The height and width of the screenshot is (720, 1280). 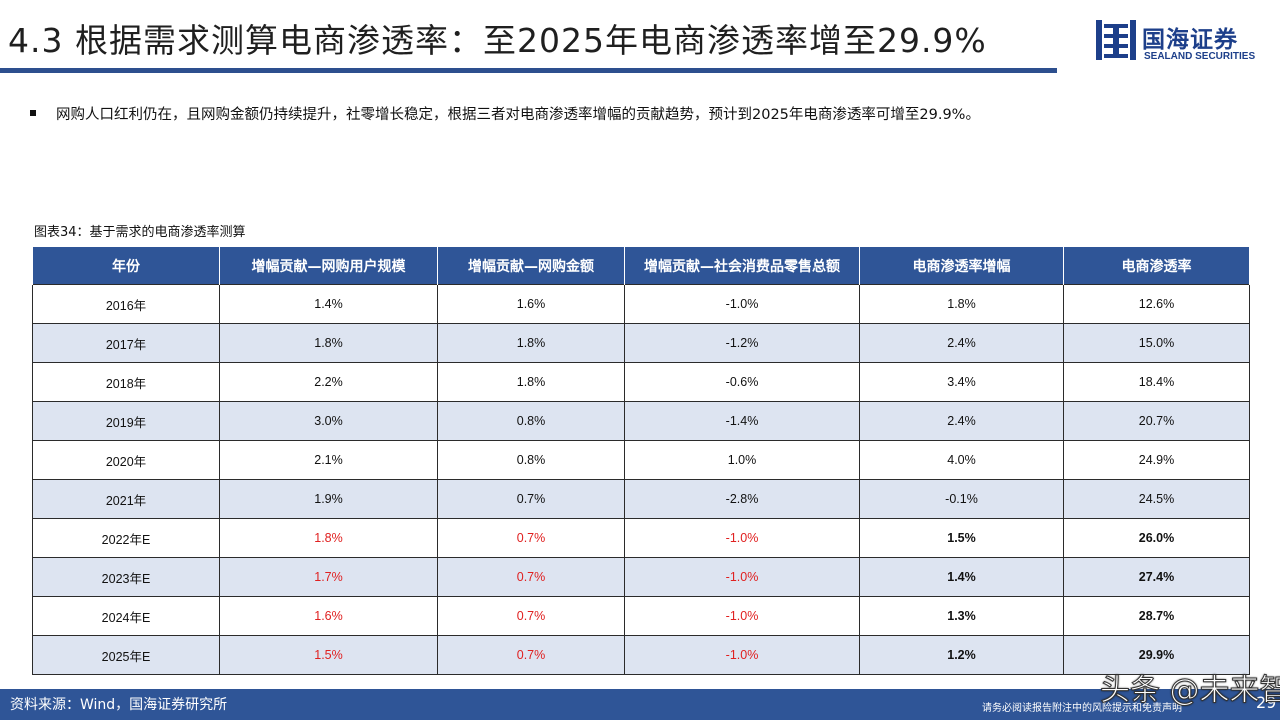 What do you see at coordinates (126, 616) in the screenshot?
I see `cell-year: 2024年E` at bounding box center [126, 616].